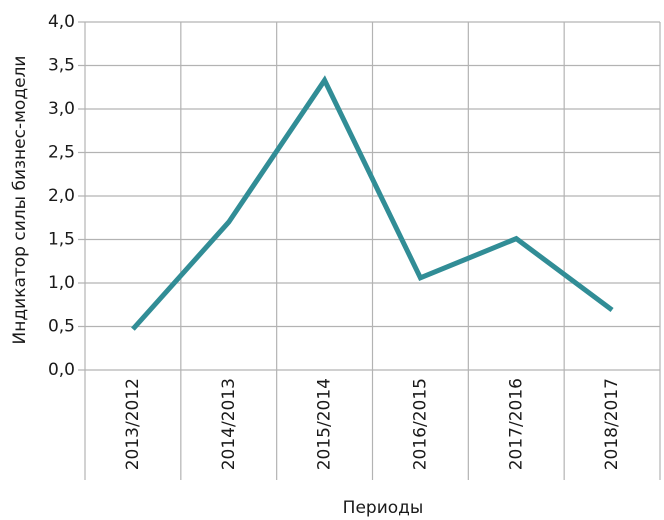 The image size is (664, 520). What do you see at coordinates (325, 424) in the screenshot?
I see `x-tick-label: 2015/2014` at bounding box center [325, 424].